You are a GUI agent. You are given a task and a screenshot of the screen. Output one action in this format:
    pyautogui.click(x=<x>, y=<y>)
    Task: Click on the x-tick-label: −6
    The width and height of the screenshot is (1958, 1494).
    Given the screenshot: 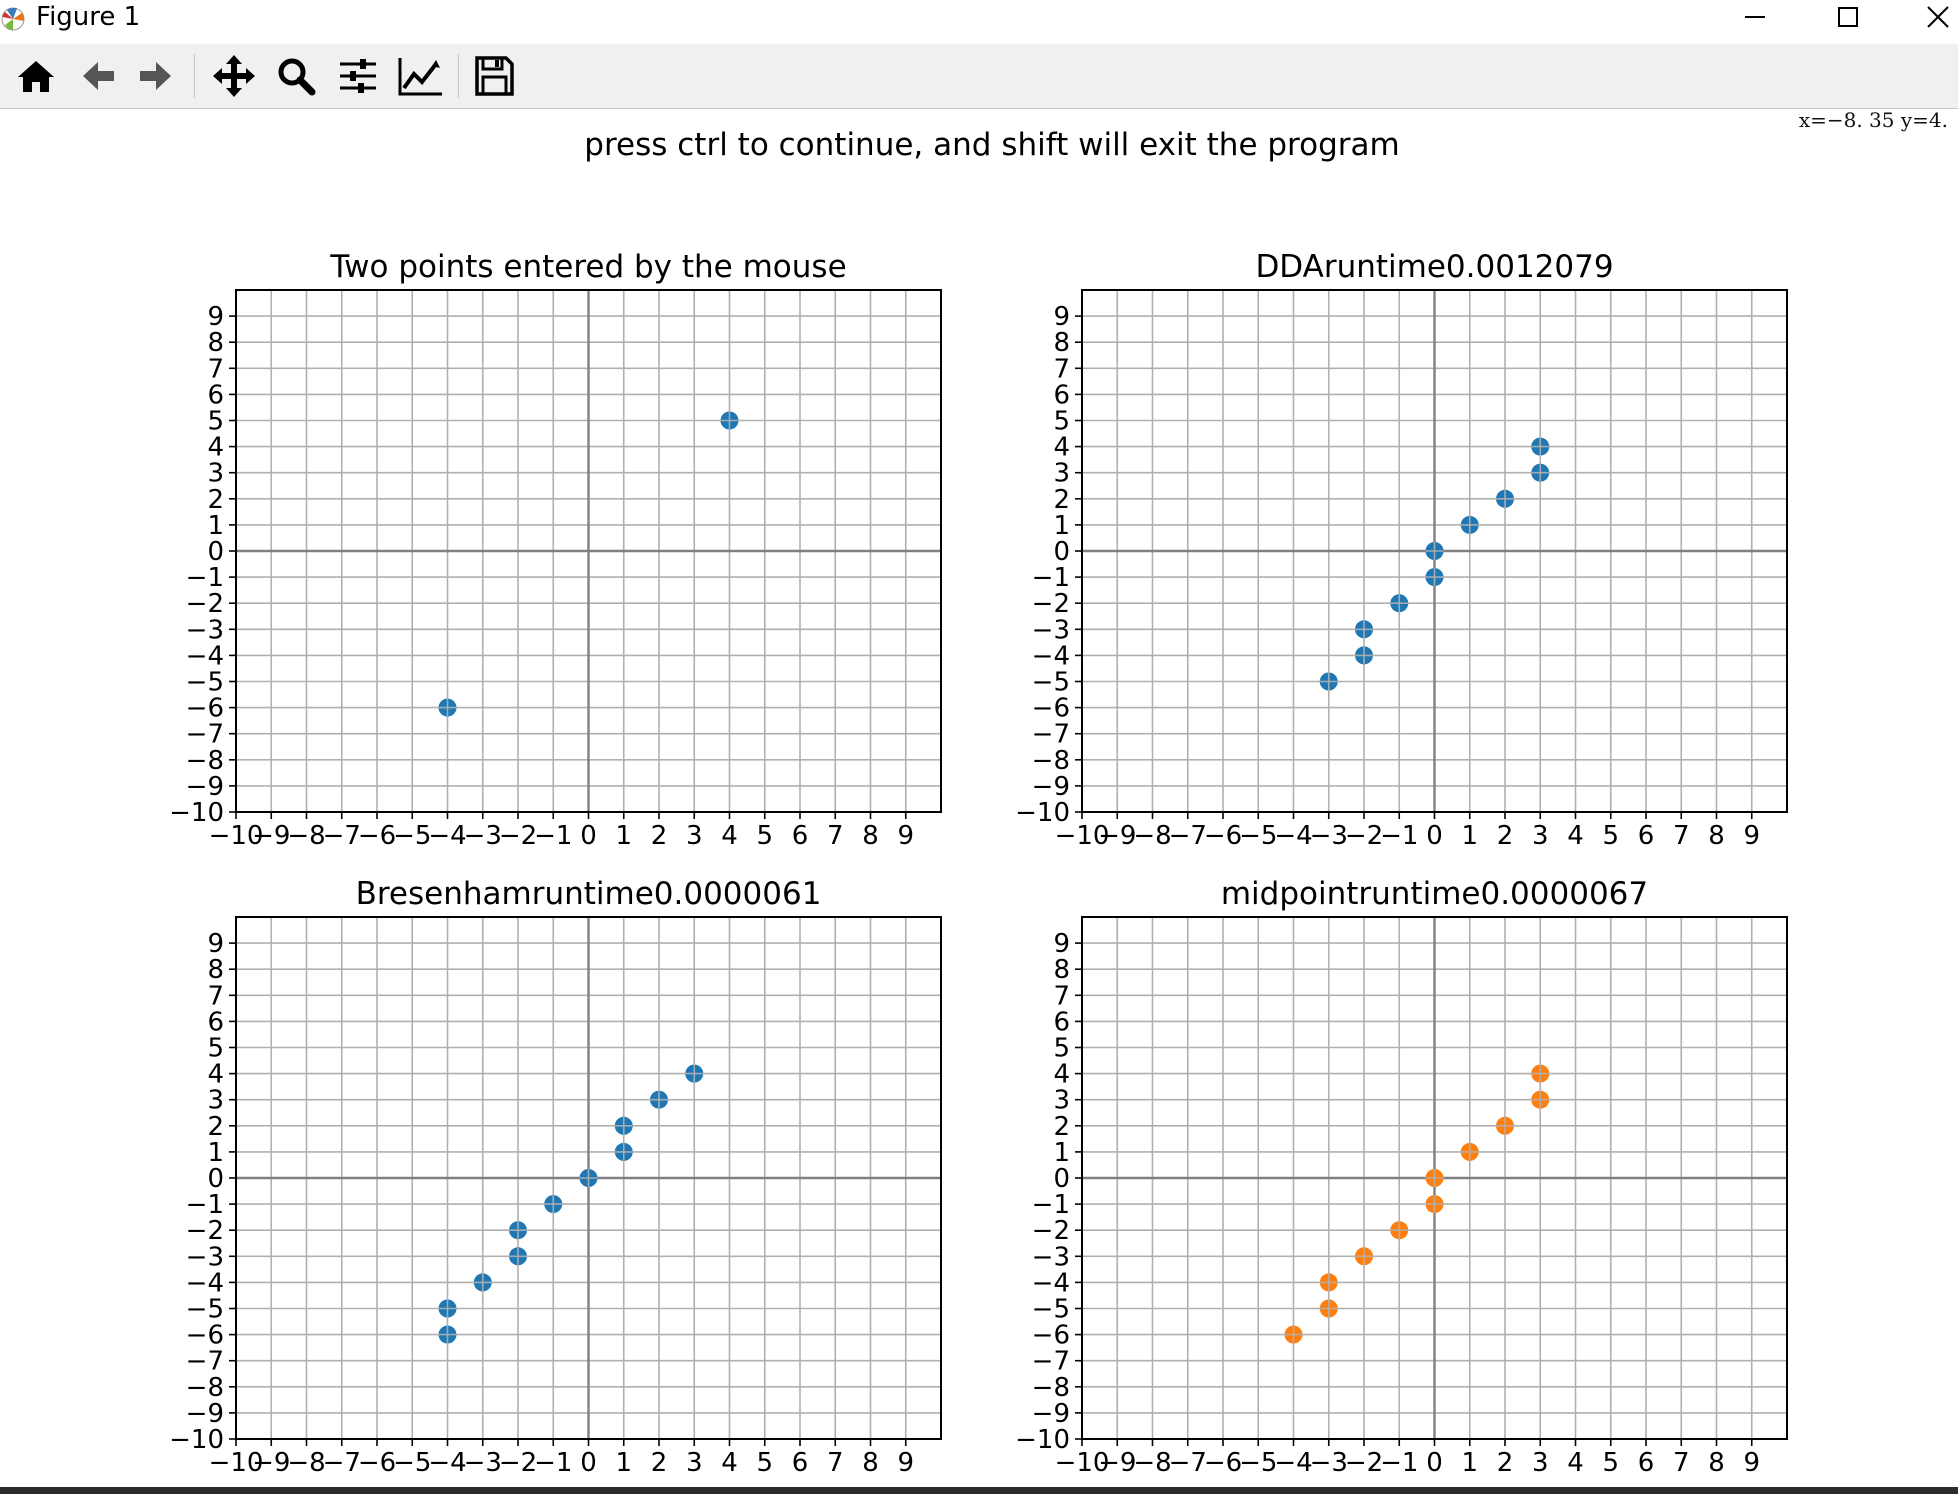 What is the action you would take?
    pyautogui.click(x=1223, y=836)
    